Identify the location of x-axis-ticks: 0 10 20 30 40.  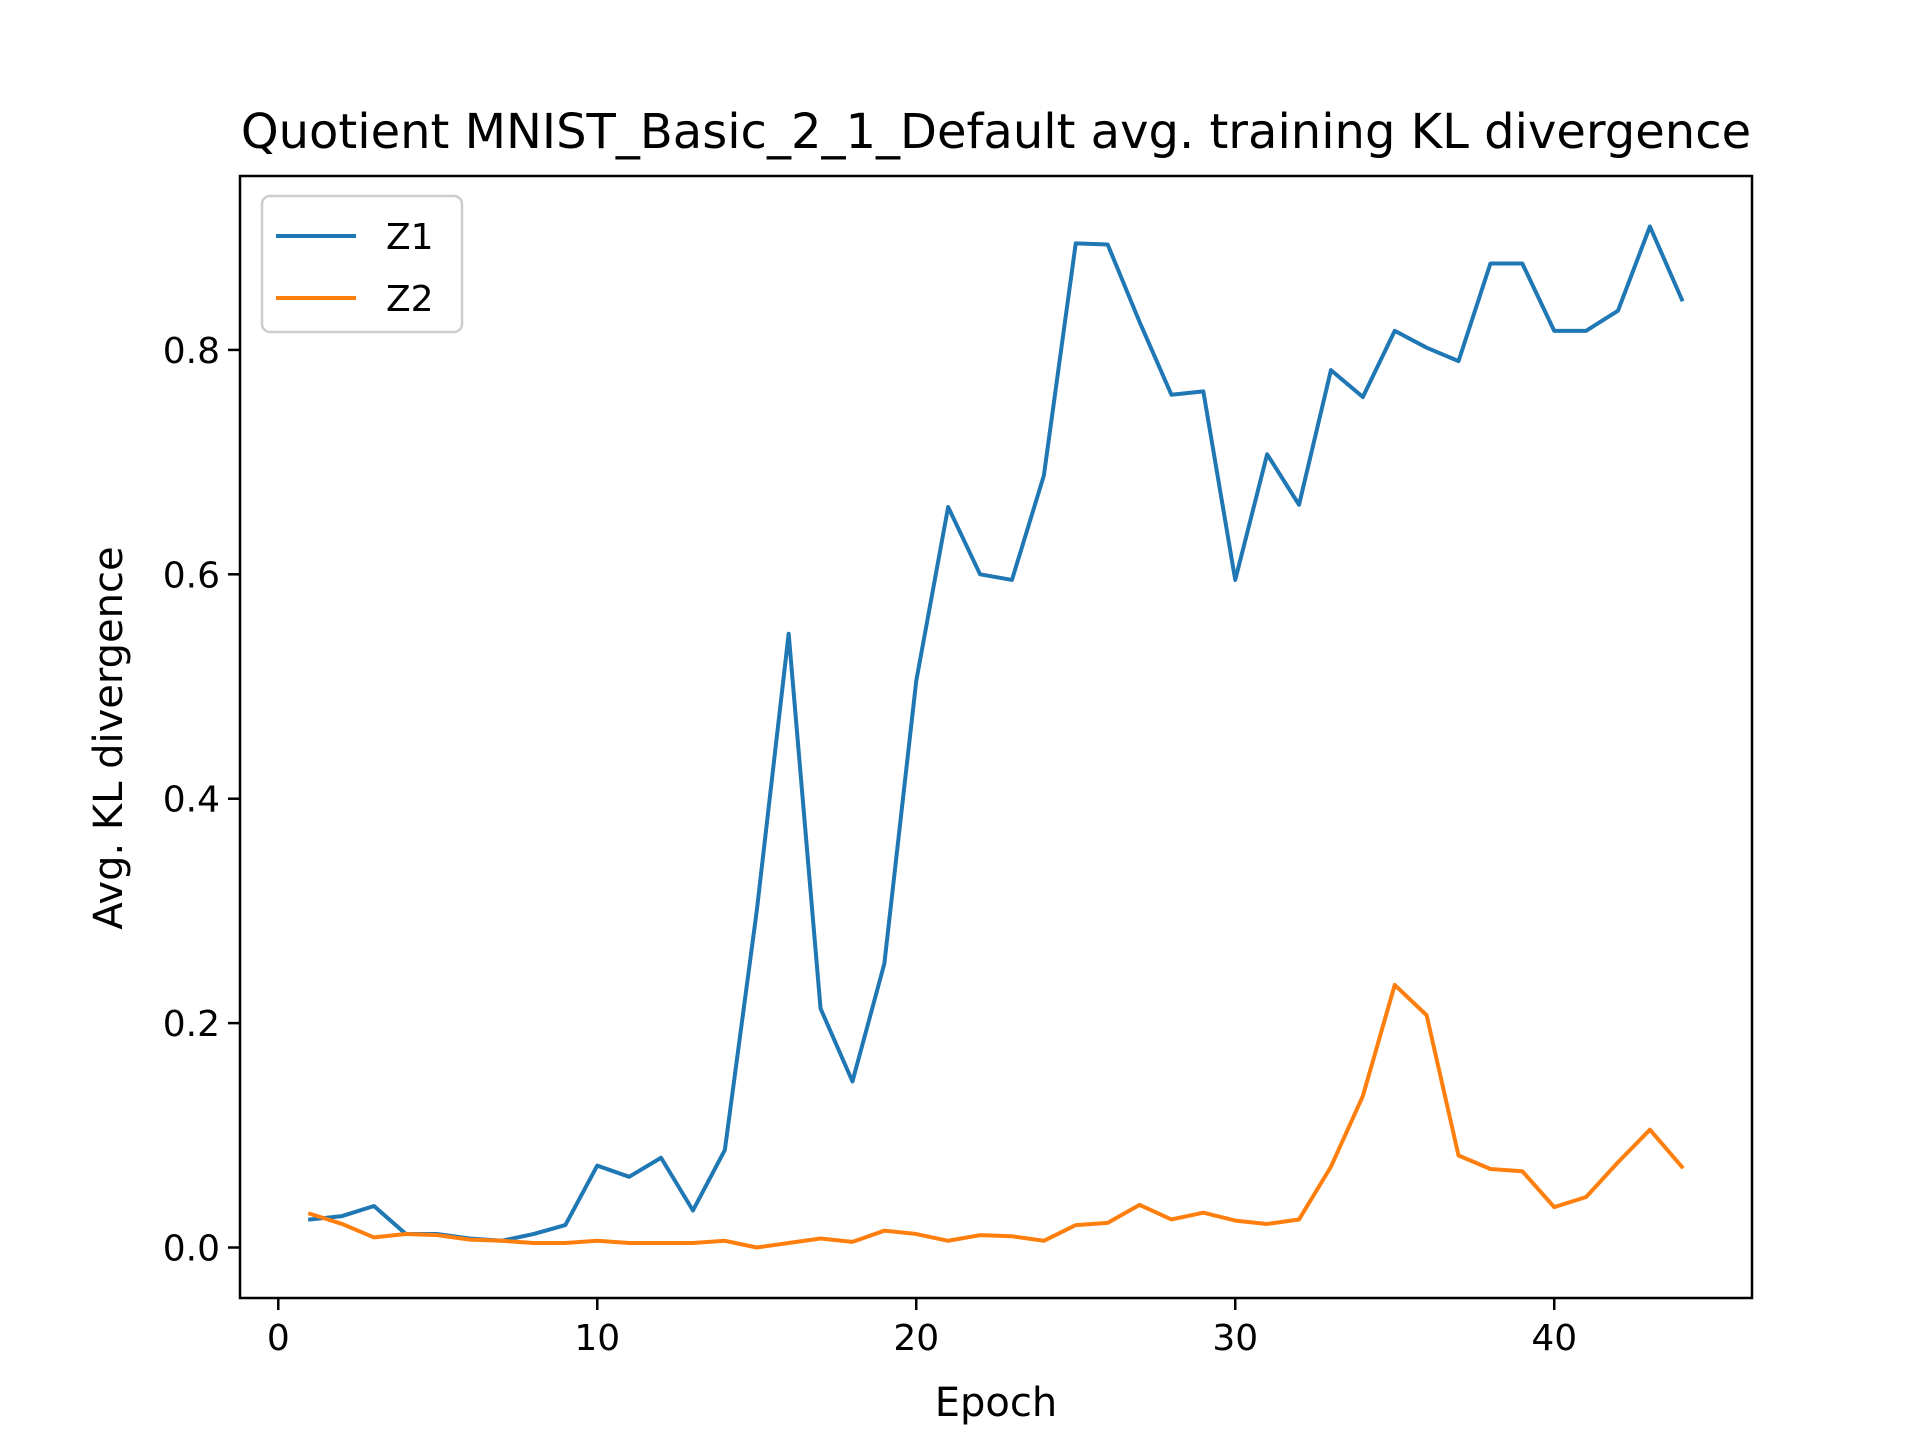
(922, 1328).